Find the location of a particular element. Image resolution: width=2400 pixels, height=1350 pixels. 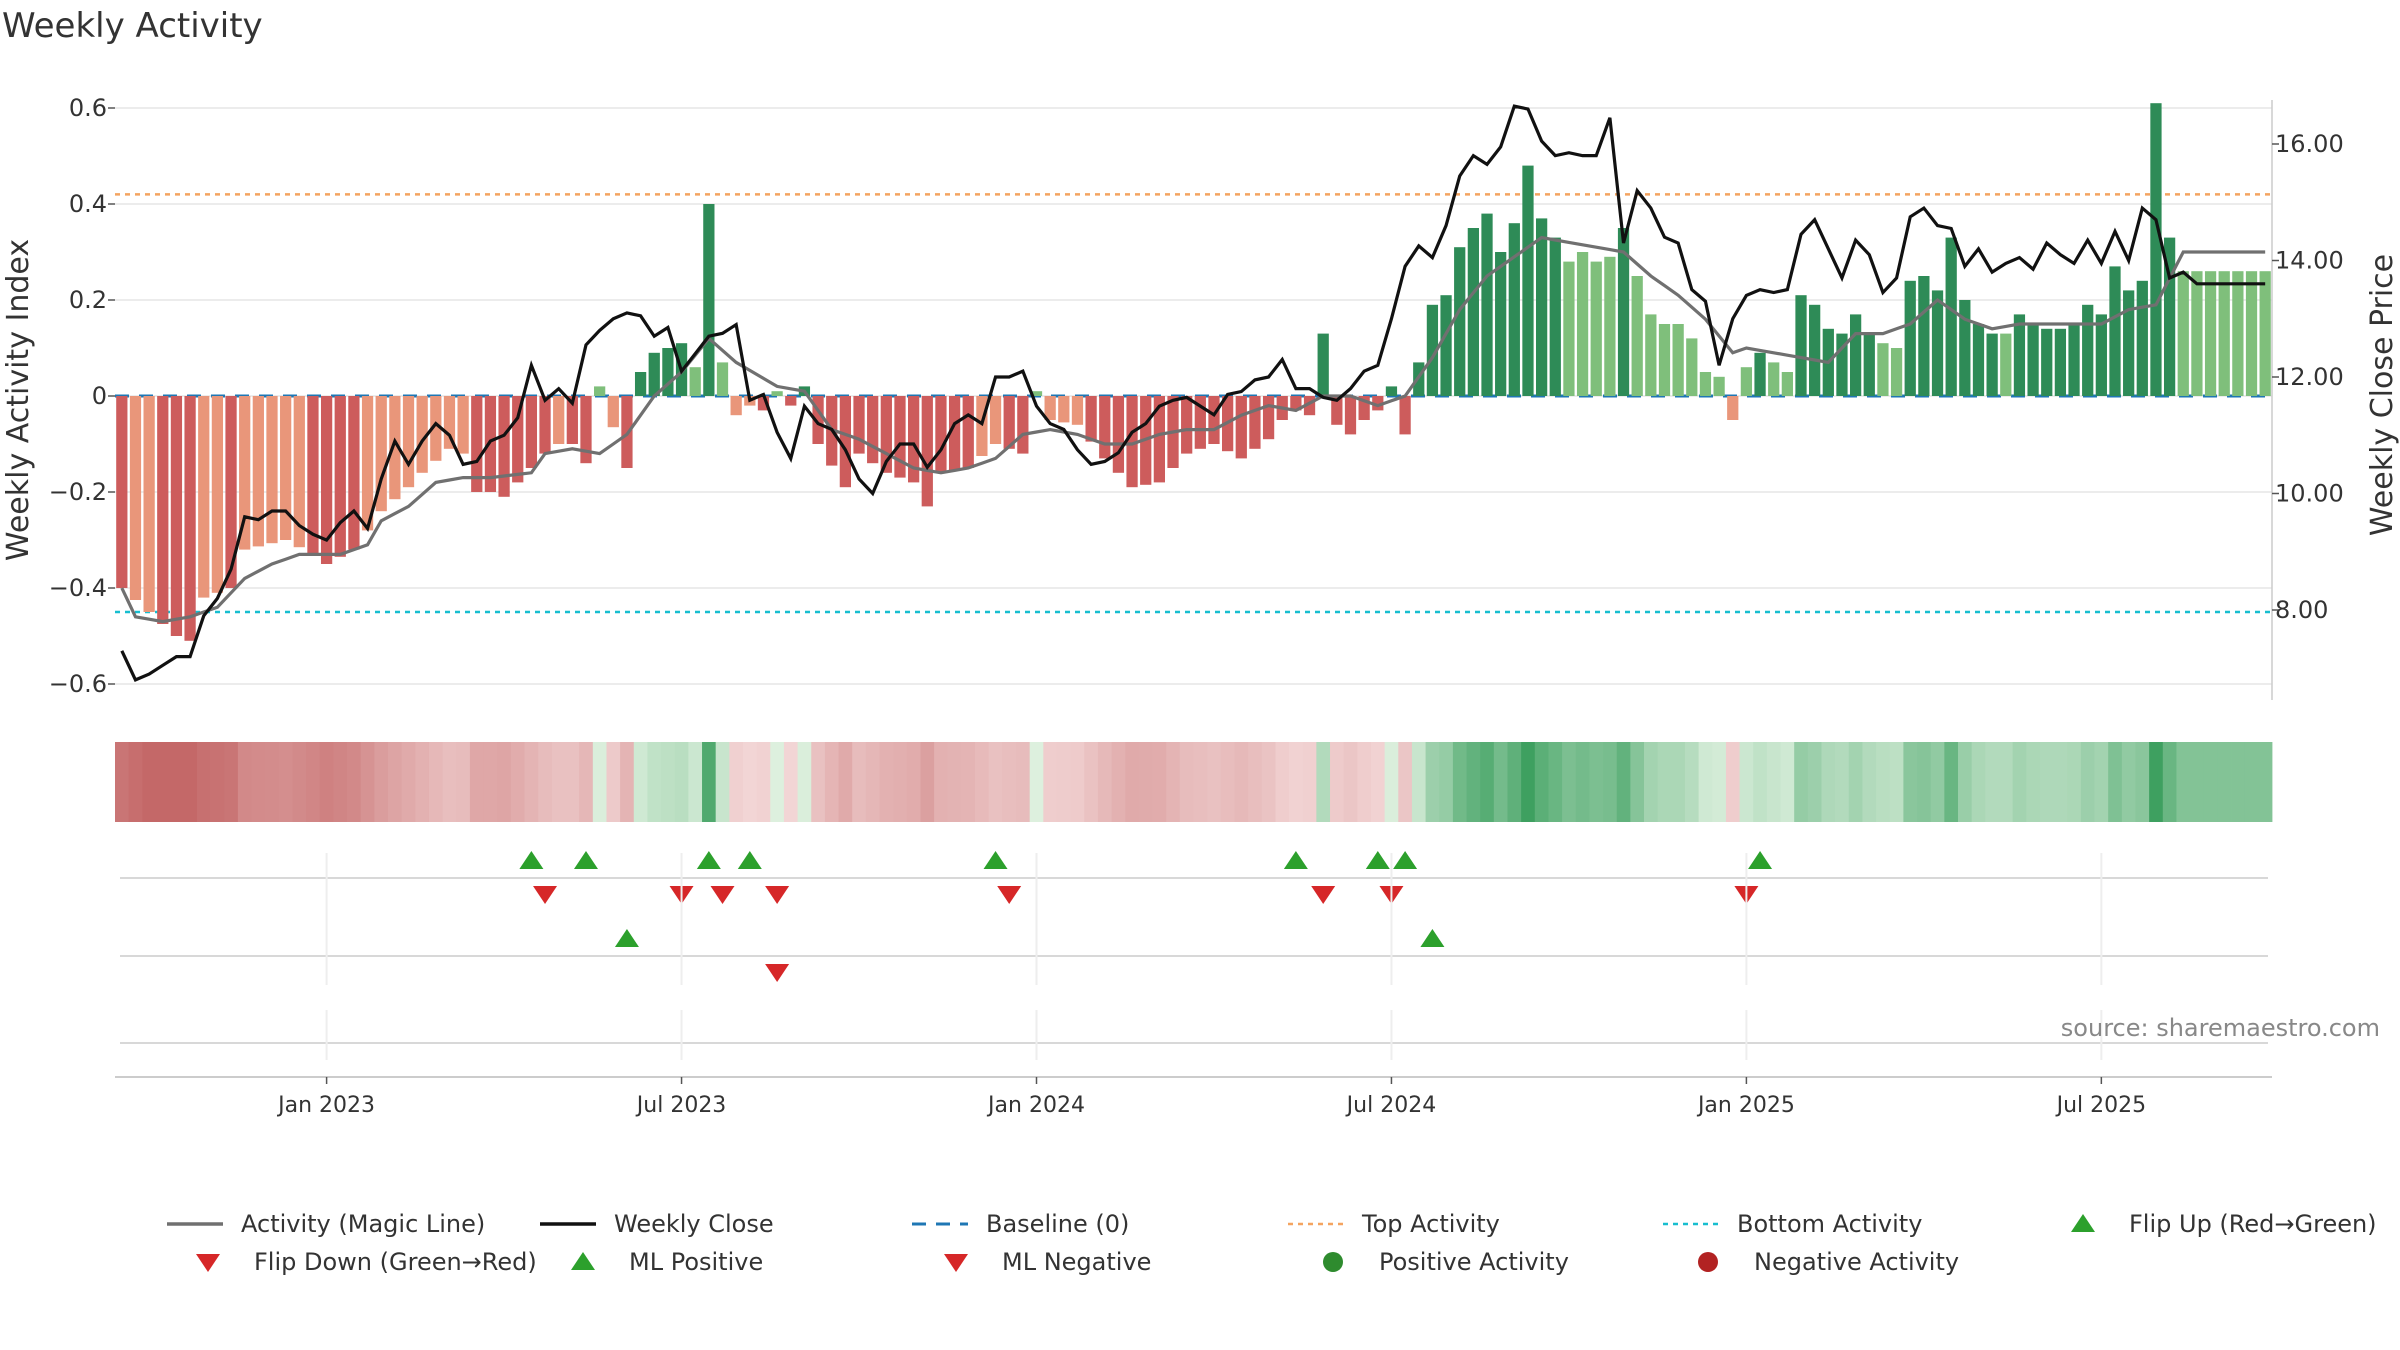

legend-symbol-solid-black is located at coordinates (568, 1224).